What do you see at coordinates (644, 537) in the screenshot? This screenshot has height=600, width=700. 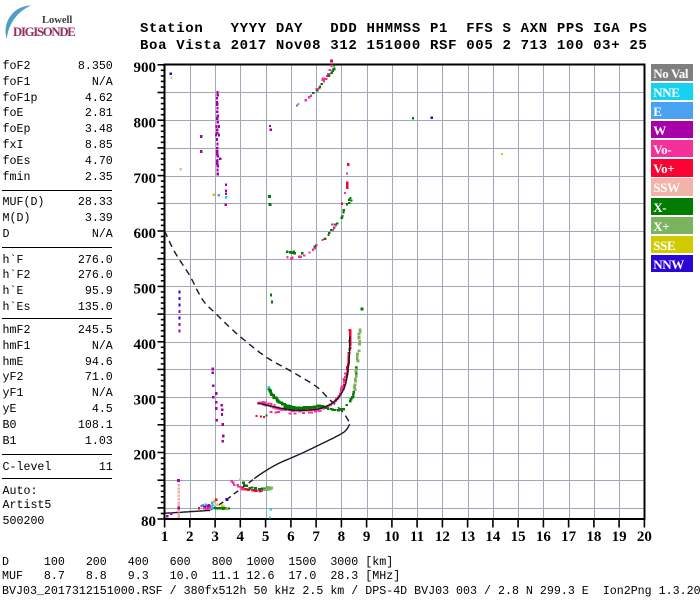 I see `svg-text: 20` at bounding box center [644, 537].